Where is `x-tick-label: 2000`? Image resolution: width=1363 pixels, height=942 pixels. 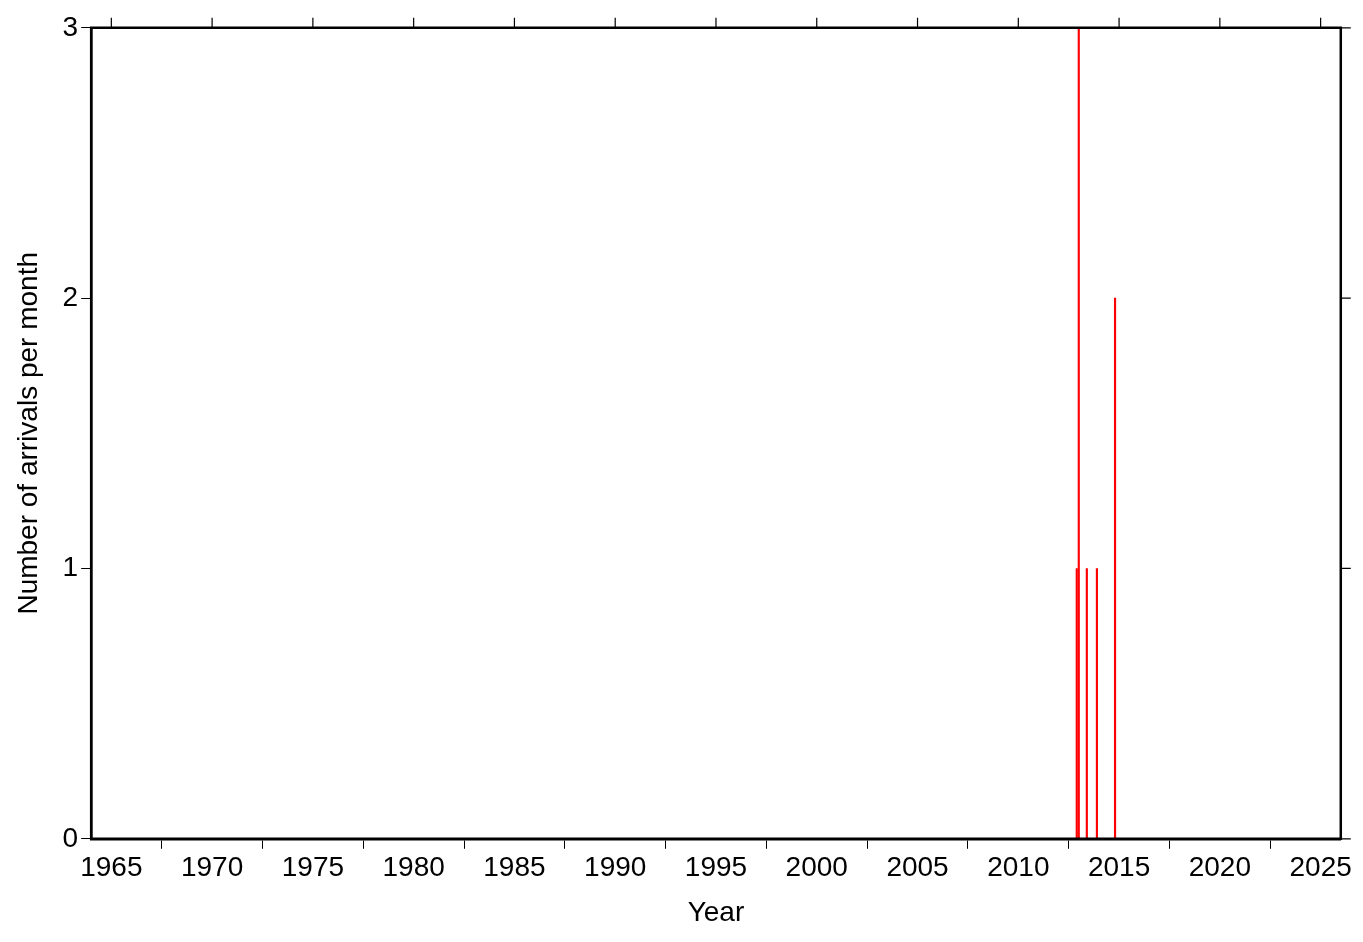 x-tick-label: 2000 is located at coordinates (816, 867).